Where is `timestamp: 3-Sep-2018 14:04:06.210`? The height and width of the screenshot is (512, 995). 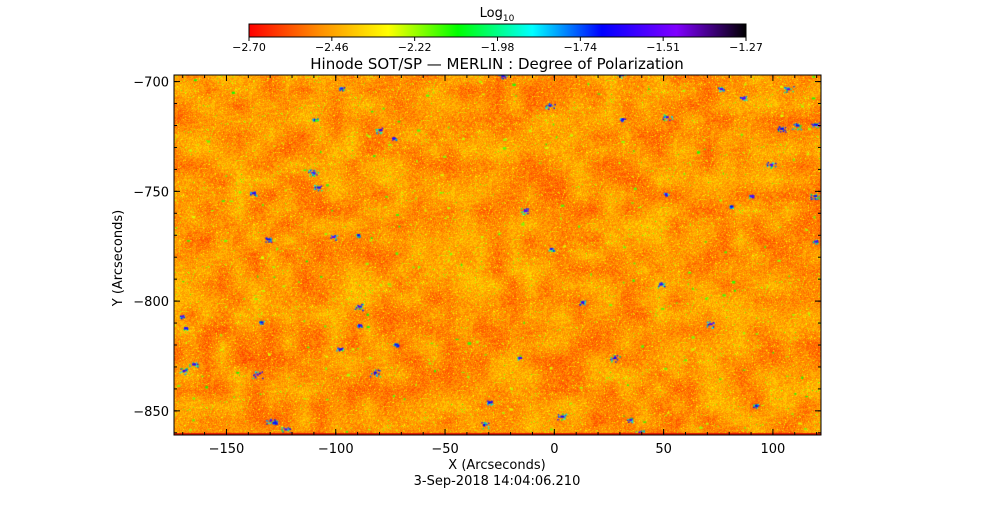
timestamp: 3-Sep-2018 14:04:06.210 is located at coordinates (497, 481).